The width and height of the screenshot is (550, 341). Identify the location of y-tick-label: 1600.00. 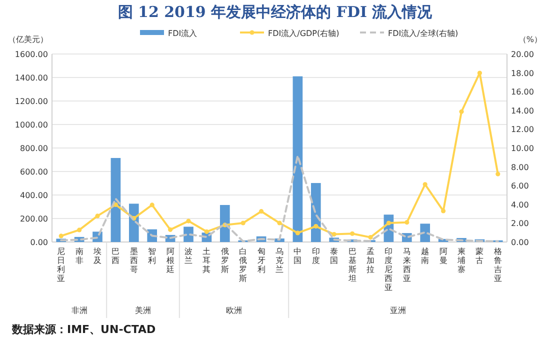
(31, 54).